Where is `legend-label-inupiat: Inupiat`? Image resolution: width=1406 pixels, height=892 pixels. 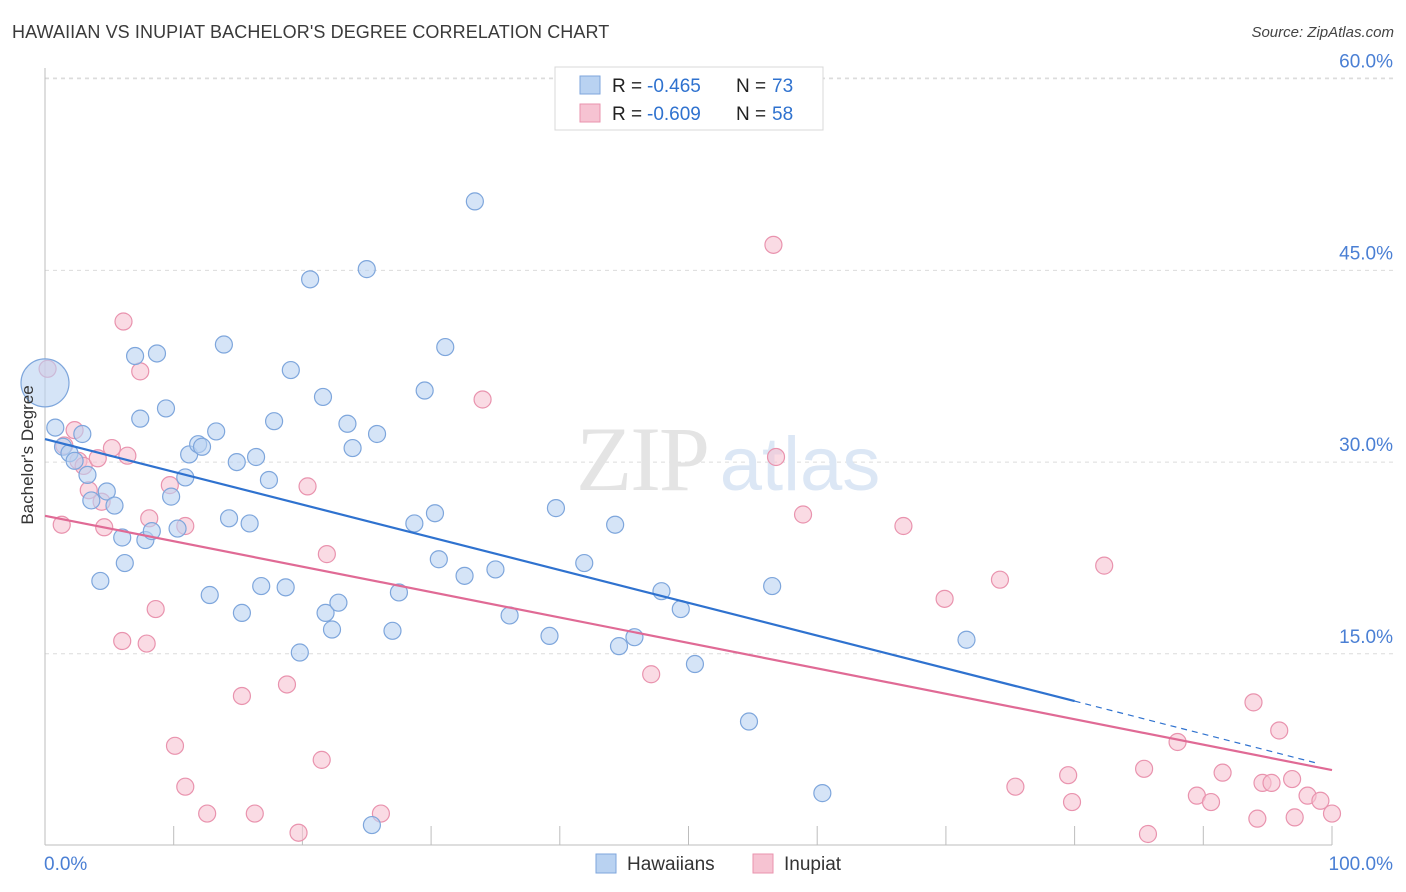 legend-label-inupiat: Inupiat is located at coordinates (813, 864).